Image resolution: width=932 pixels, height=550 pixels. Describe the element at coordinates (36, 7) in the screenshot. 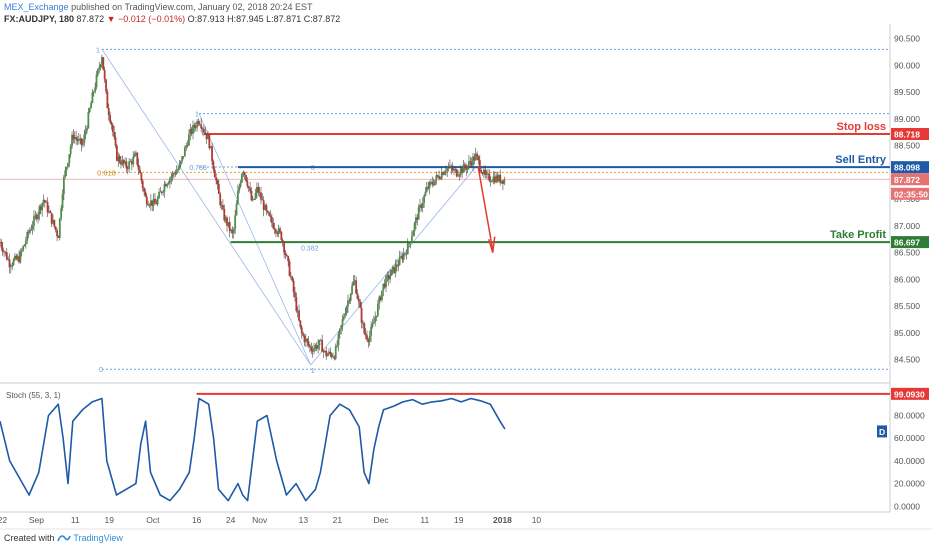

I see `publisher-link: MEX_Exchange` at that location.